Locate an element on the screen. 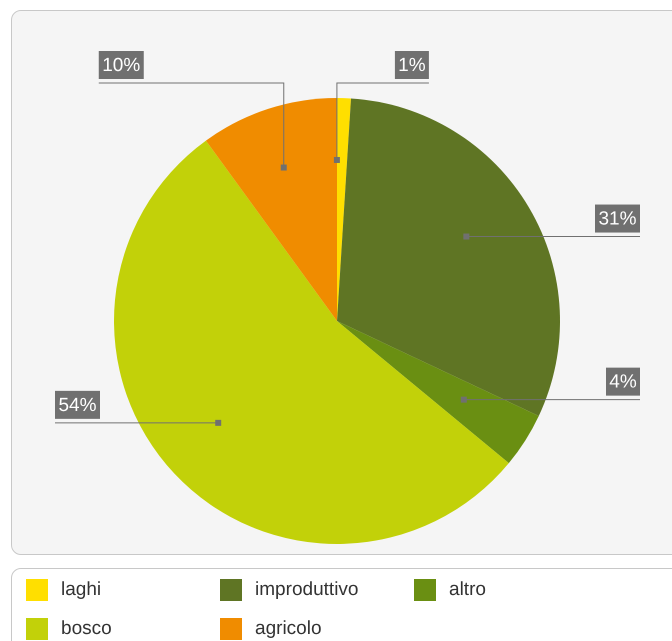  legend-label: improduttivo is located at coordinates (306, 590).